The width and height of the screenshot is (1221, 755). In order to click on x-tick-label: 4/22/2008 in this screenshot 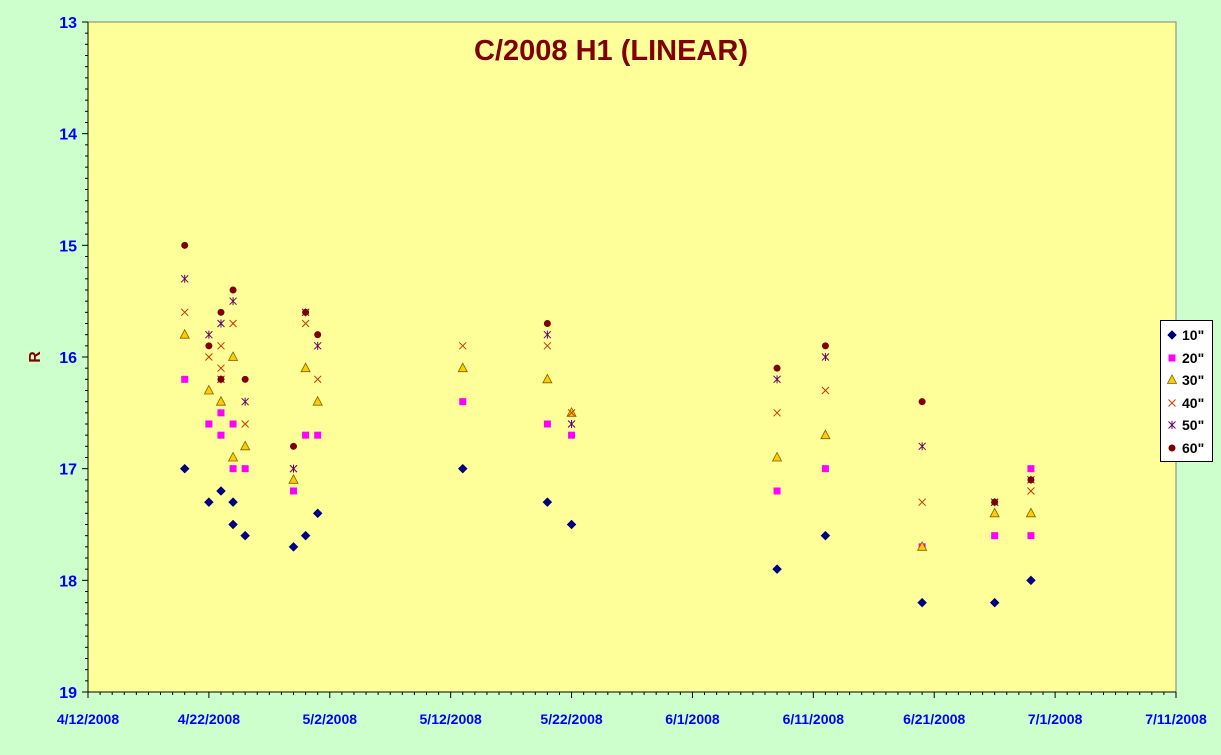, I will do `click(209, 719)`.